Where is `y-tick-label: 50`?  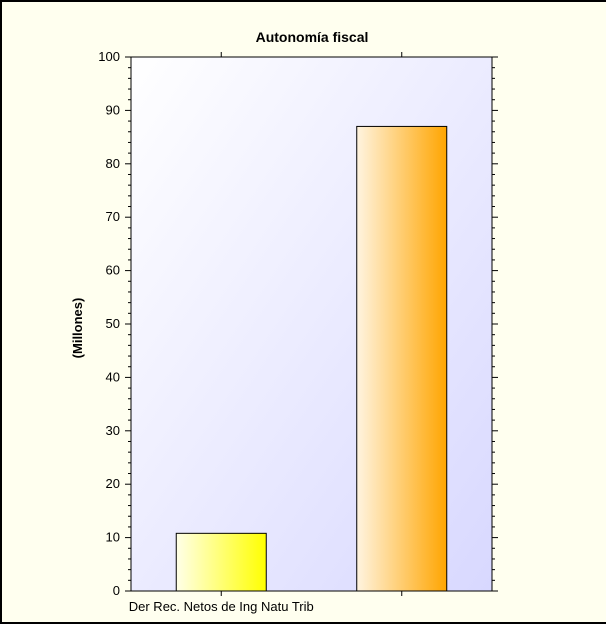
y-tick-label: 50 is located at coordinates (113, 323).